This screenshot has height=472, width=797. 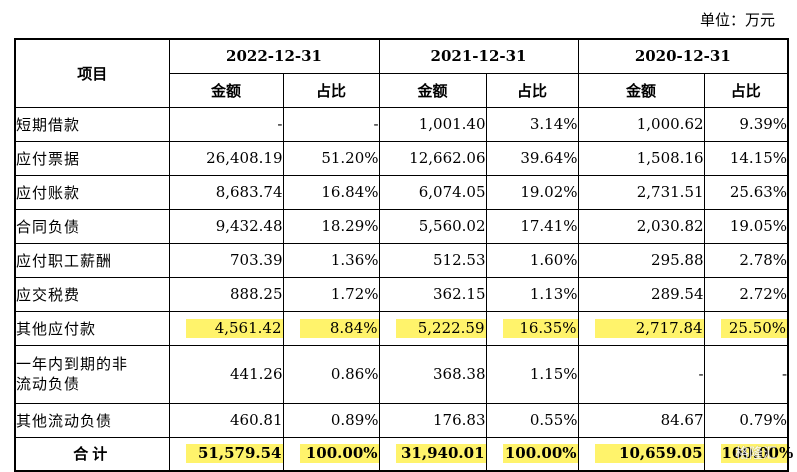 What do you see at coordinates (331, 260) in the screenshot?
I see `share-cell: 1.36%` at bounding box center [331, 260].